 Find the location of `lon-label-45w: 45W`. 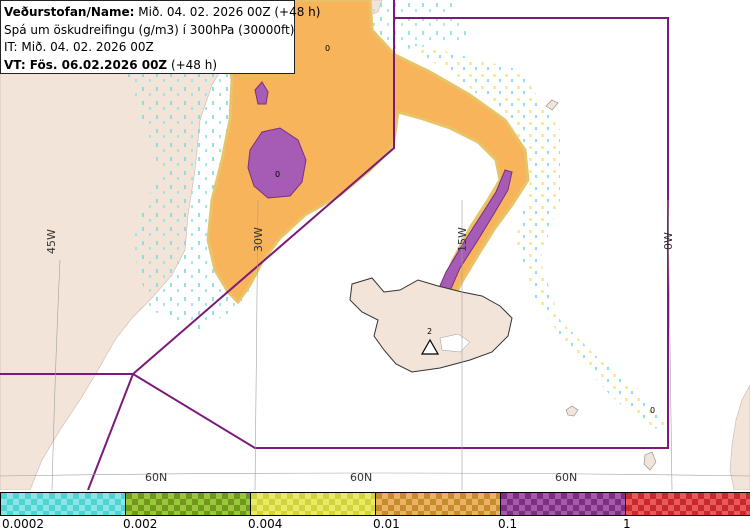

lon-label-45w: 45W is located at coordinates (51, 241).